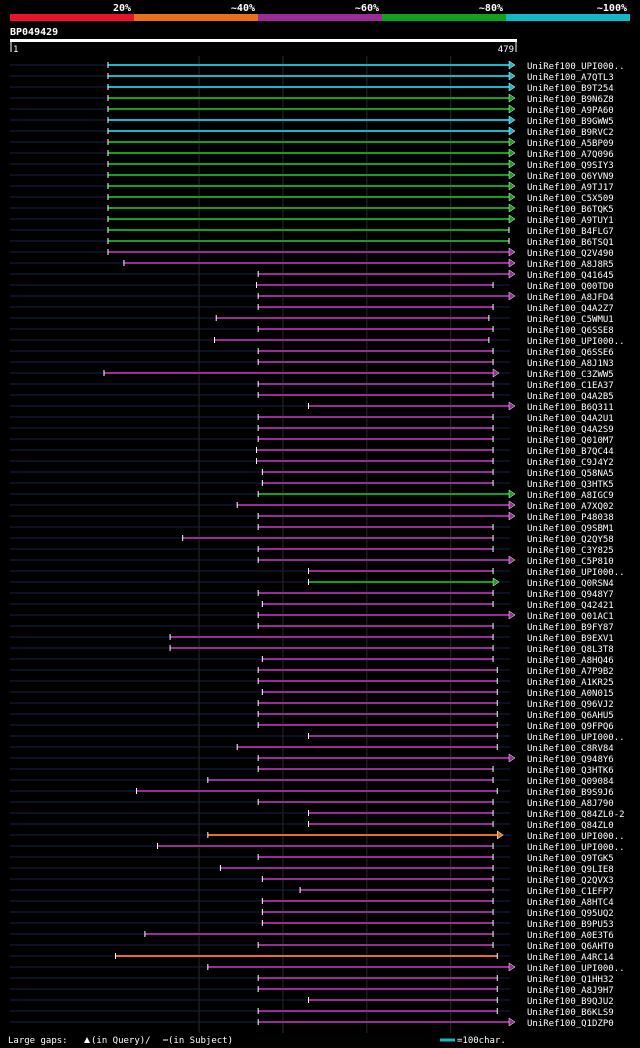 The height and width of the screenshot is (1048, 640). Describe the element at coordinates (570, 947) in the screenshot. I see `hit-label: UniRef100_Q6AHT0` at that location.